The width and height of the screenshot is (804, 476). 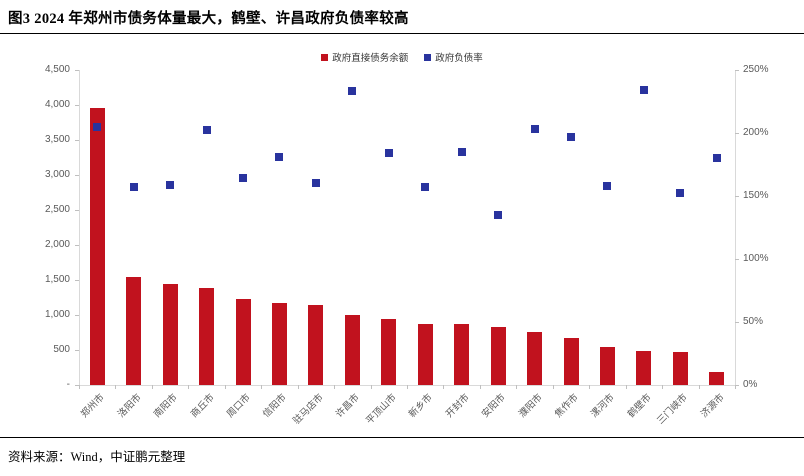 I want to click on right-axis-tick-label: 250%, so click(x=756, y=69).